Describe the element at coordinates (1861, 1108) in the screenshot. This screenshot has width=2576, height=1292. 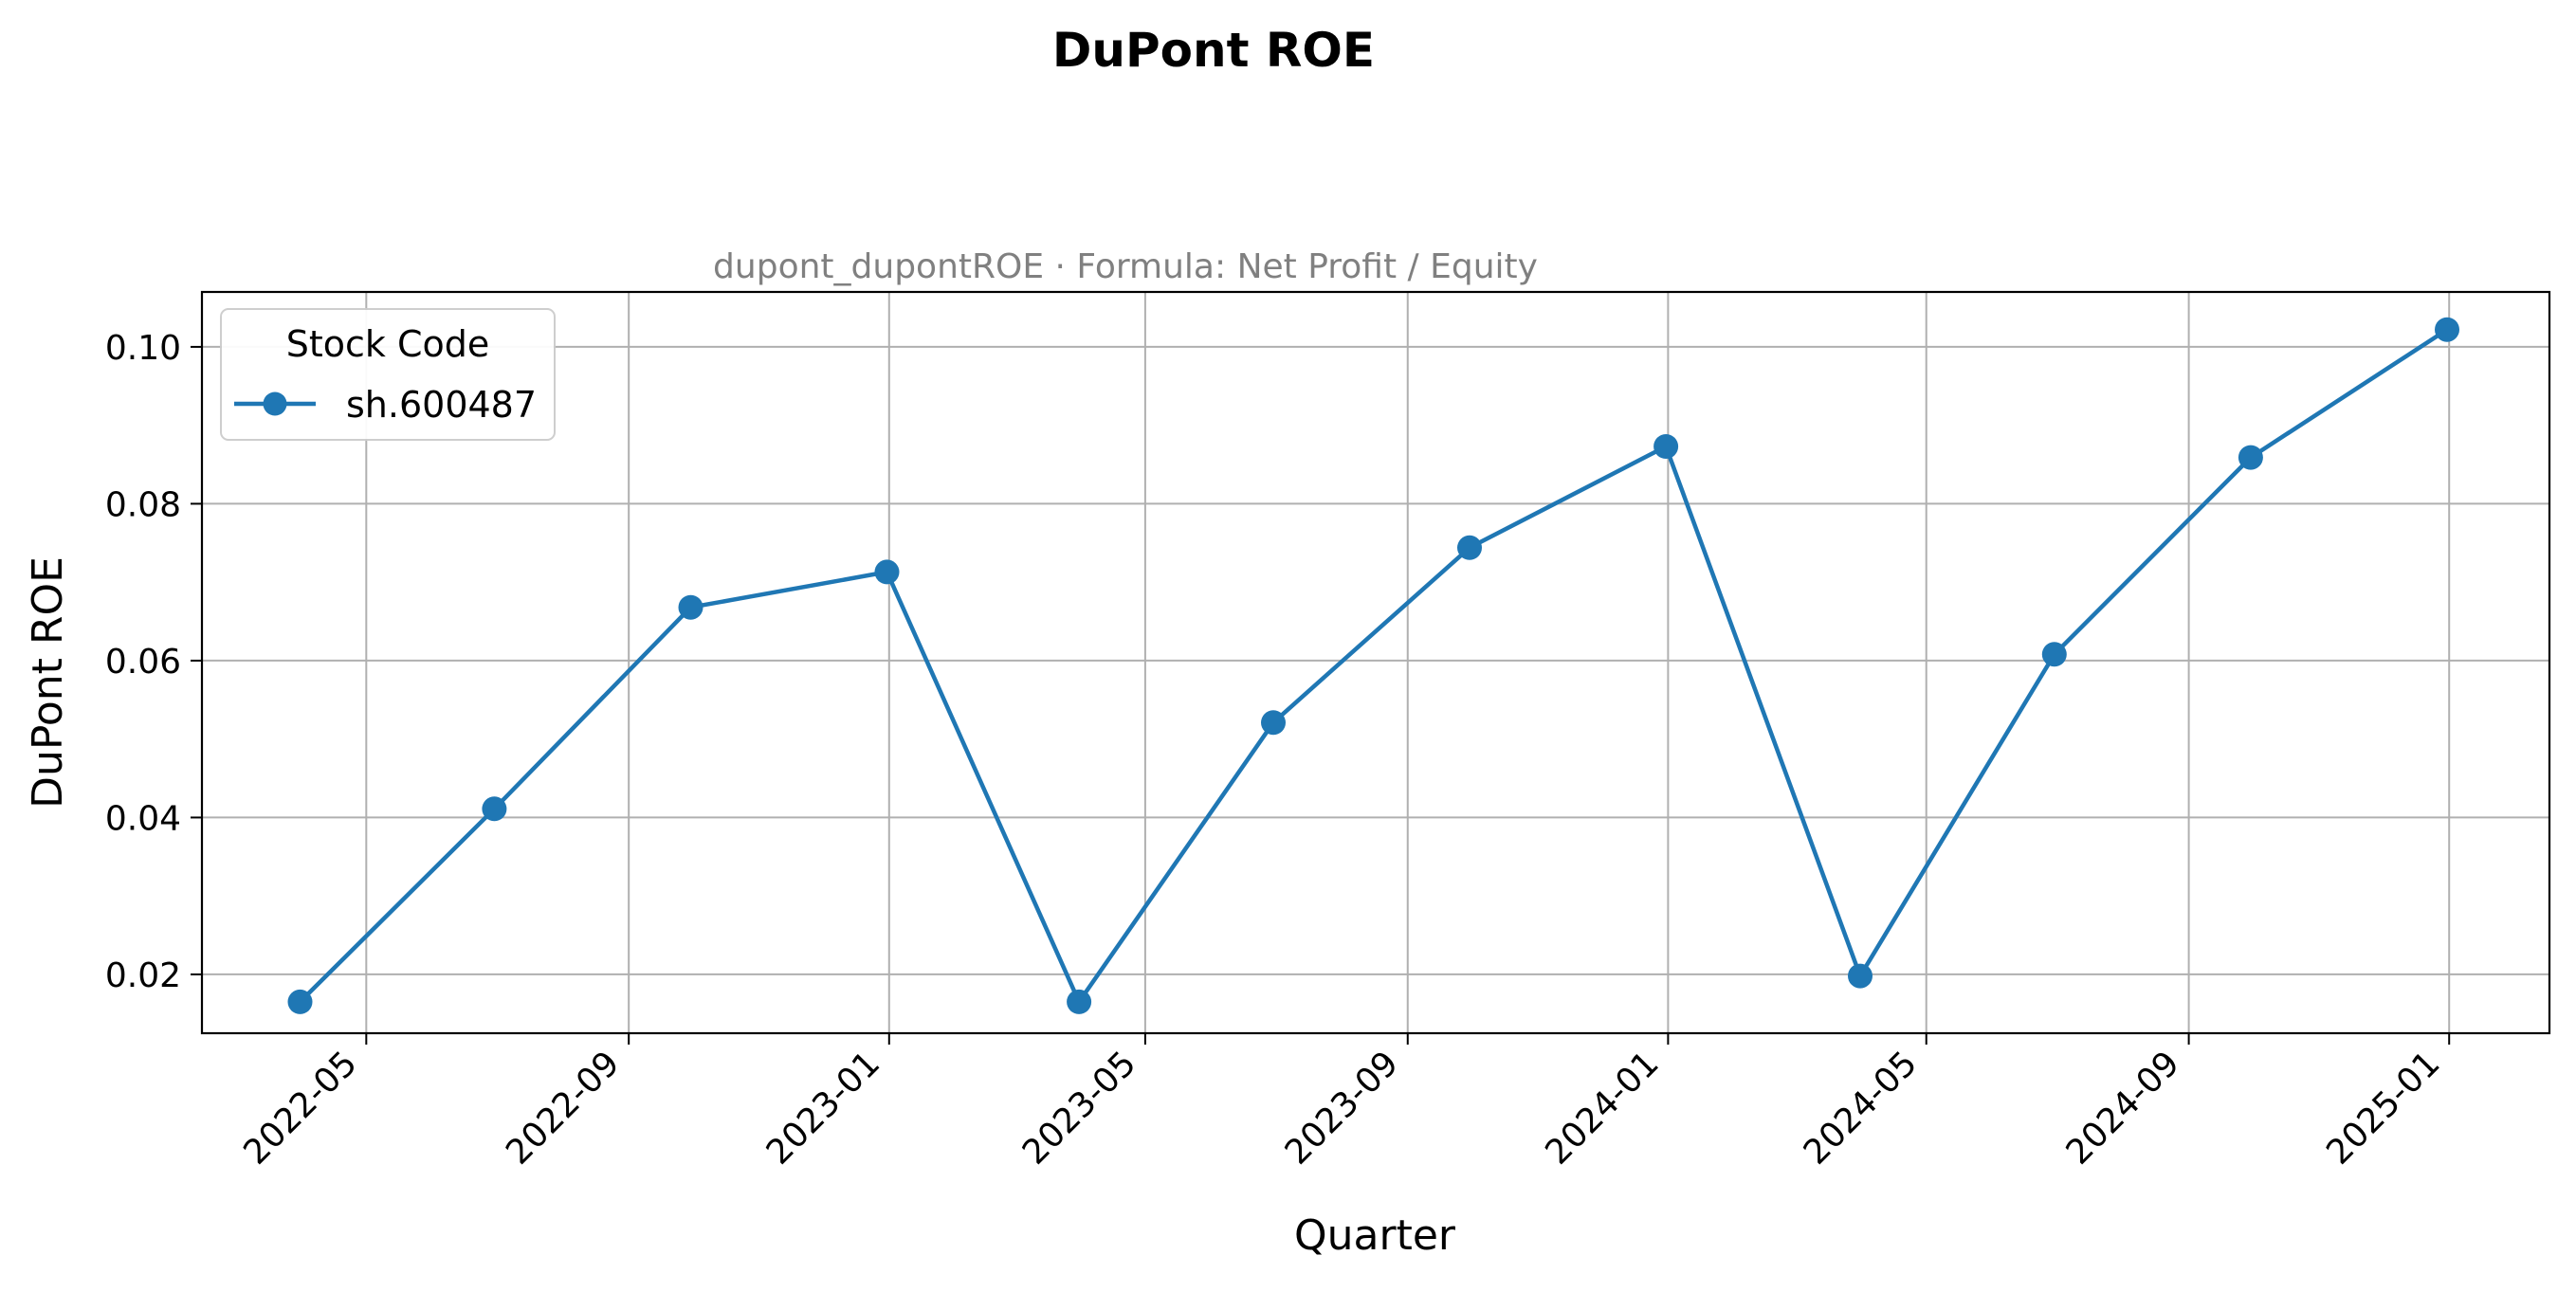
I see `x-tick-label: 2024-05` at that location.